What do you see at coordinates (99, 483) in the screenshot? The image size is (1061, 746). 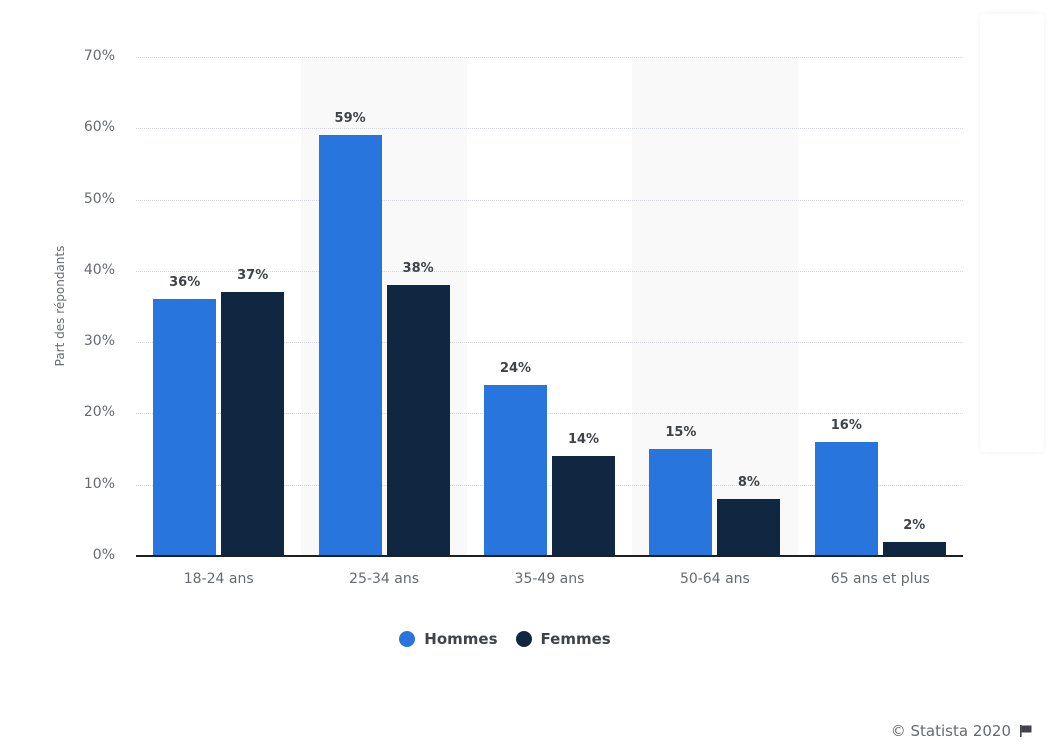 I see `y-tick-label: 10%` at bounding box center [99, 483].